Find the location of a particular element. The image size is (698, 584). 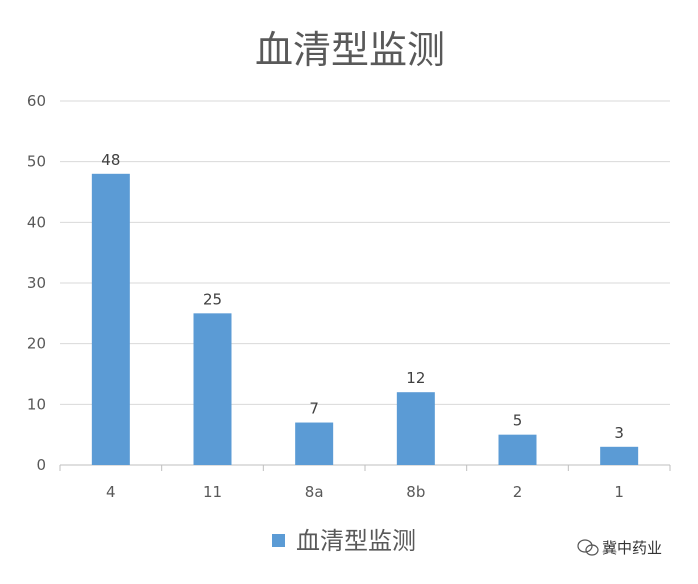

data-label: 3 is located at coordinates (619, 433).